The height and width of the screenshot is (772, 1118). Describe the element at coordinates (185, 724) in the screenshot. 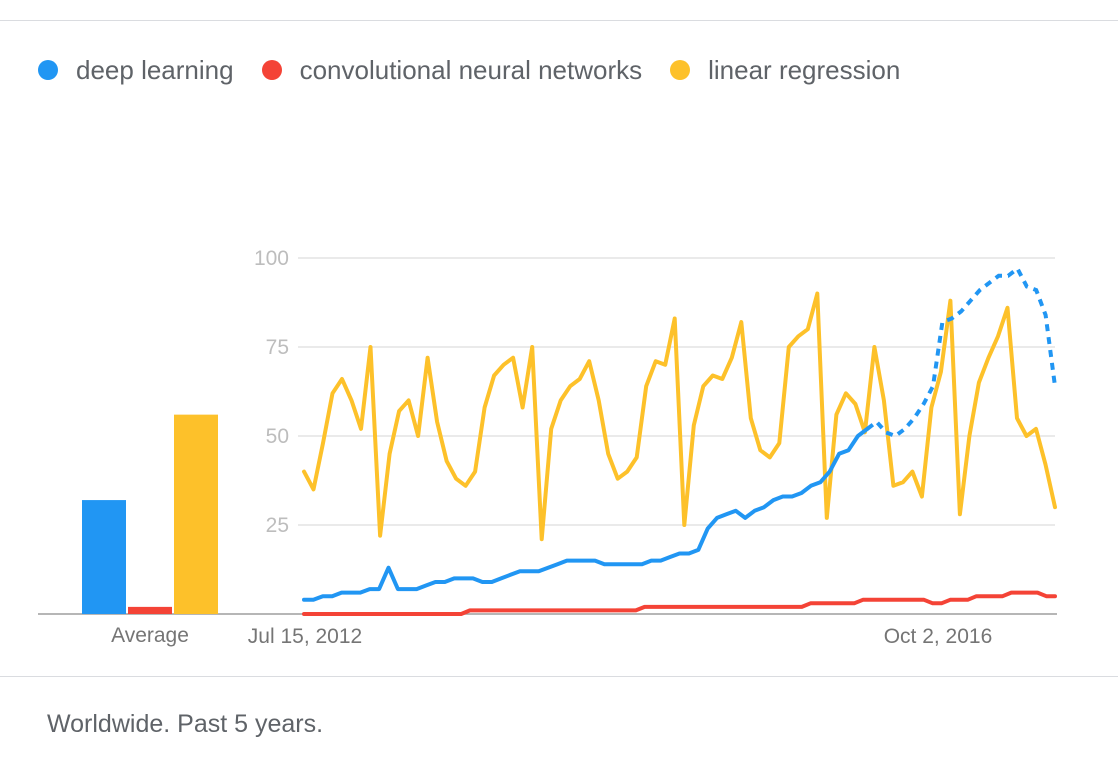

I see `footer-note: Worldwide. Past 5 years.` at that location.